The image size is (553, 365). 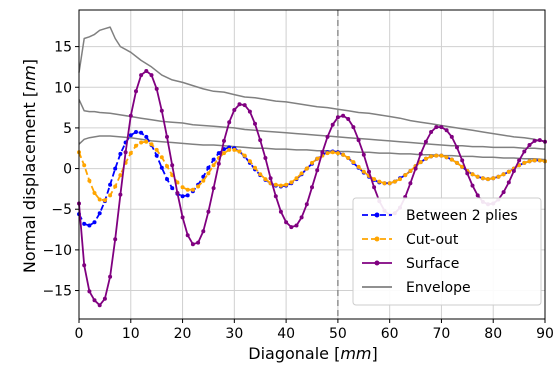 What do you see at coordinates (447, 251) in the screenshot?
I see `legend: Between 2 plies Cut-out Surface Envelope` at bounding box center [447, 251].